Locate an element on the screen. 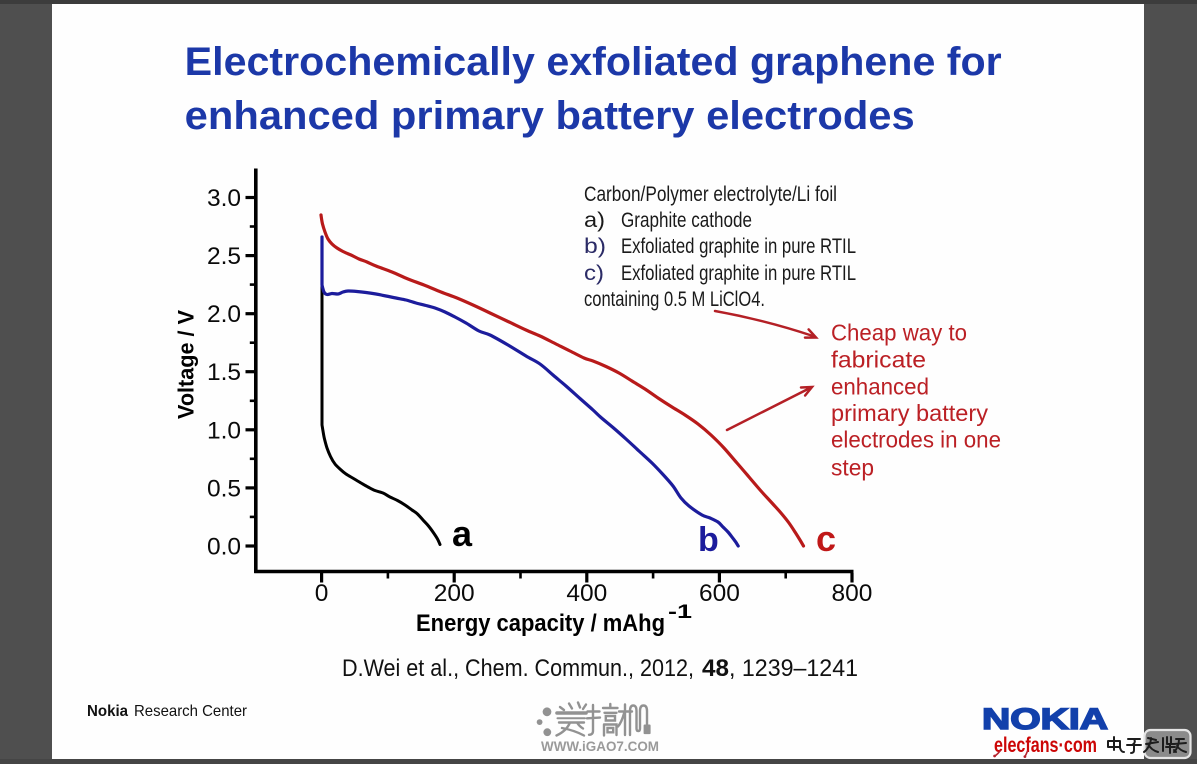 The height and width of the screenshot is (764, 1197). svg-text: c is located at coordinates (826, 538).